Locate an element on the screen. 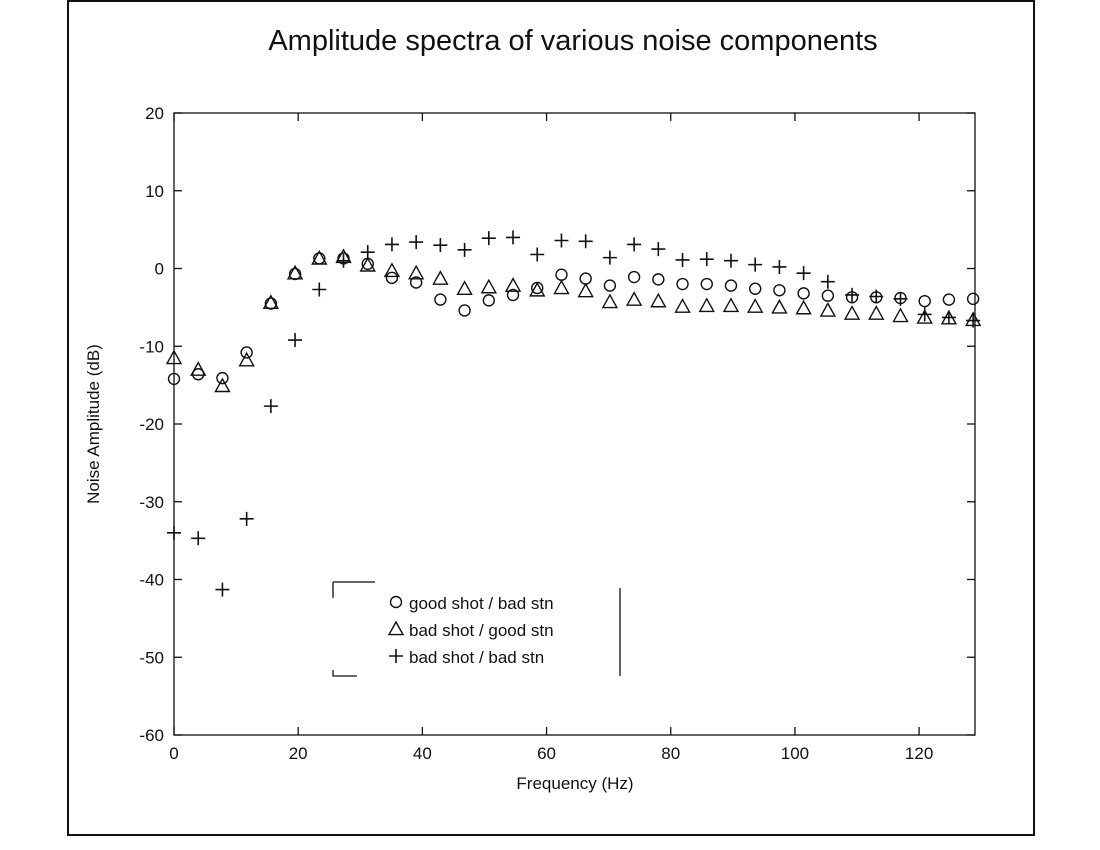  x-axis-title: Frequency (Hz) is located at coordinates (574, 783).